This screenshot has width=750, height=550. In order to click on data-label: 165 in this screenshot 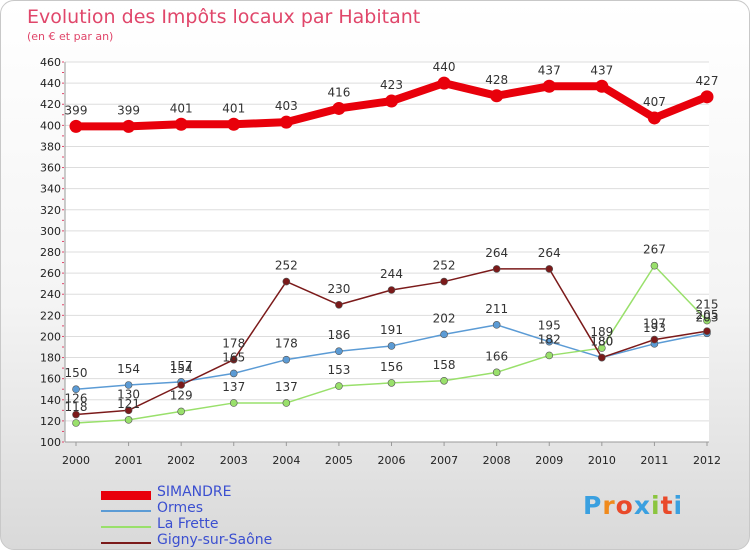, I will do `click(233, 357)`.